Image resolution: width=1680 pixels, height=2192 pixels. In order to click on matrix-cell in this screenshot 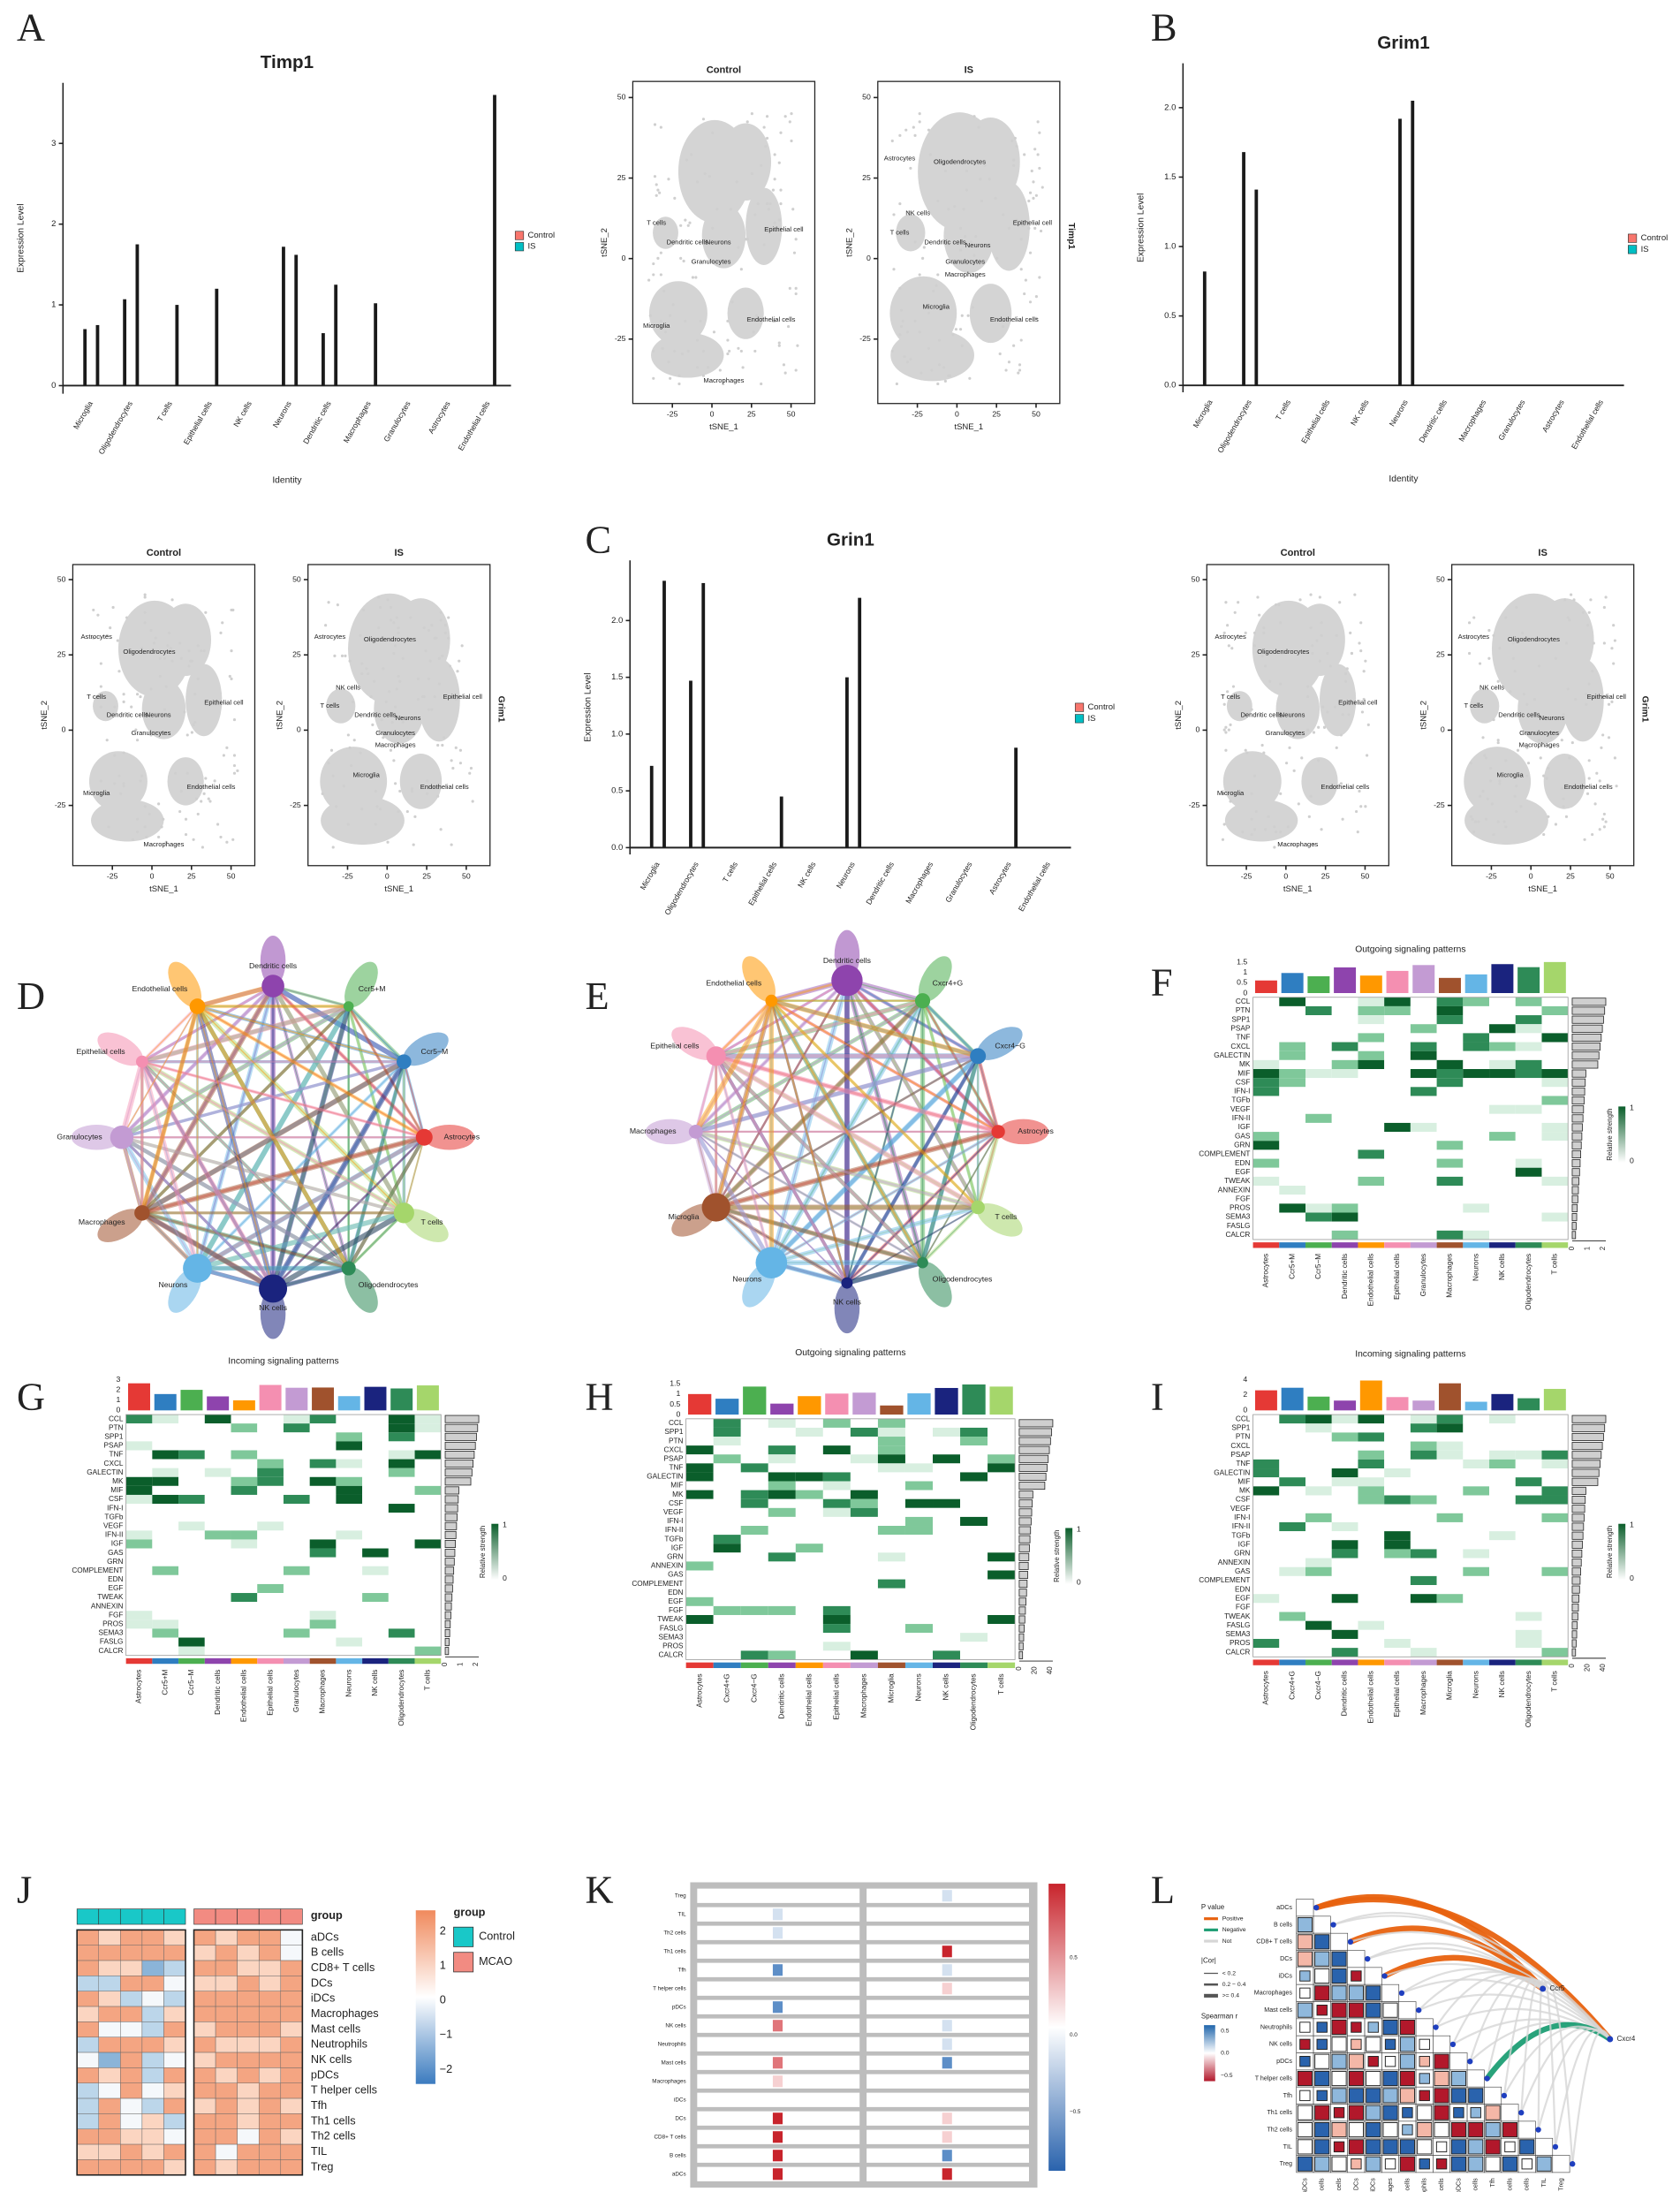, I will do `click(1322, 1924)`.